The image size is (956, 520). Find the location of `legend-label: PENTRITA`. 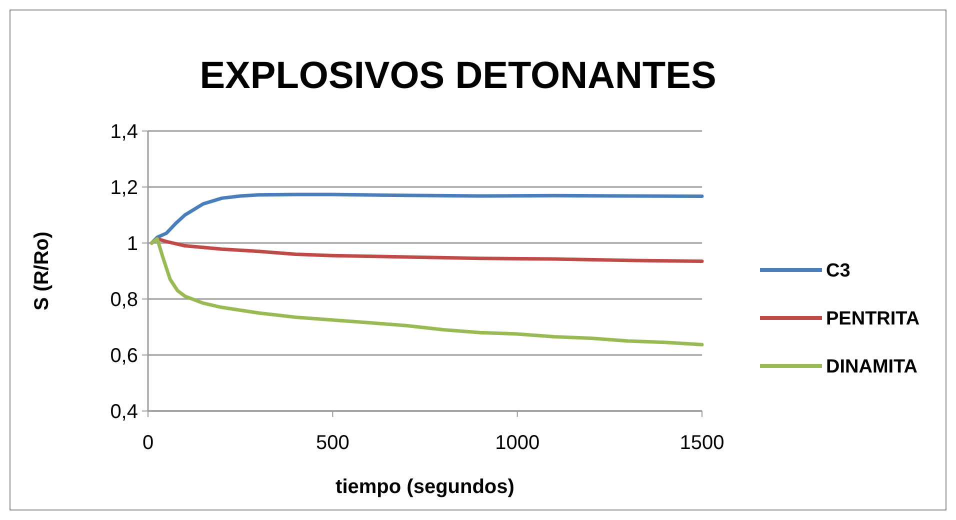

legend-label: PENTRITA is located at coordinates (873, 319).